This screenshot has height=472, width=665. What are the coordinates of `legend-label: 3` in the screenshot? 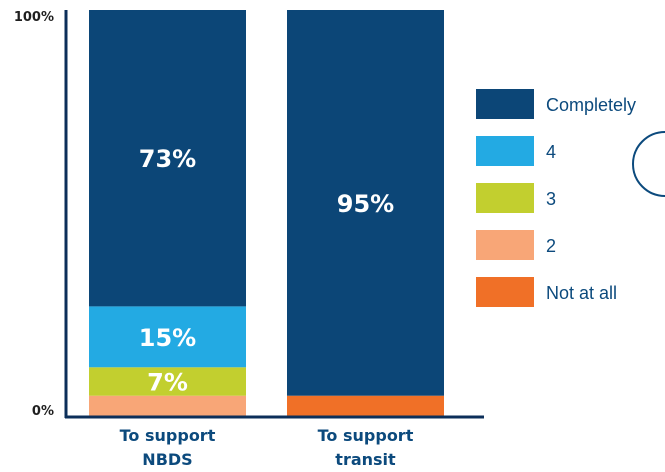 It's located at (551, 199).